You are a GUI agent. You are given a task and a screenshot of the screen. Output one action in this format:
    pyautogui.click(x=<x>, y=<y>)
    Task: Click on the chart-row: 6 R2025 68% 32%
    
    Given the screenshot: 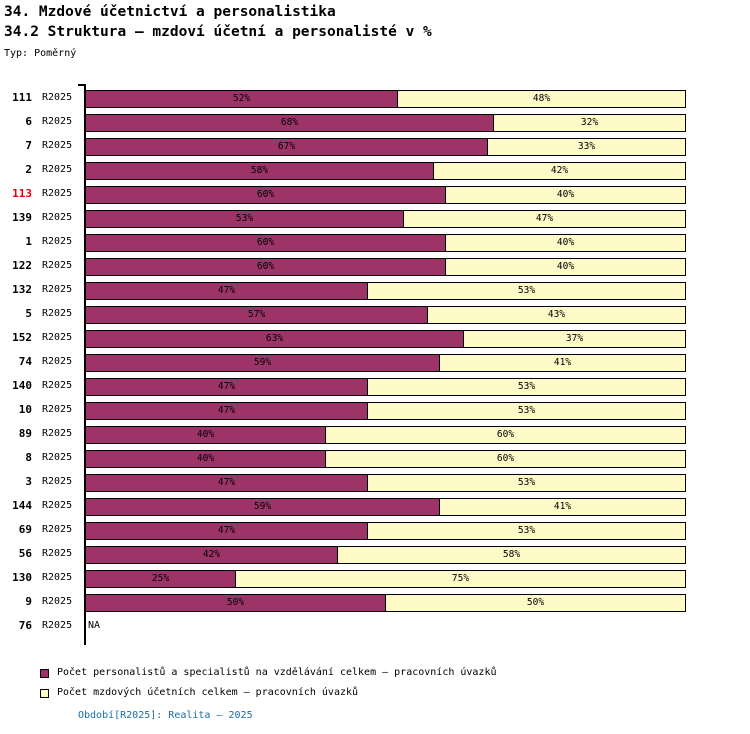 What is the action you would take?
    pyautogui.click(x=375, y=124)
    